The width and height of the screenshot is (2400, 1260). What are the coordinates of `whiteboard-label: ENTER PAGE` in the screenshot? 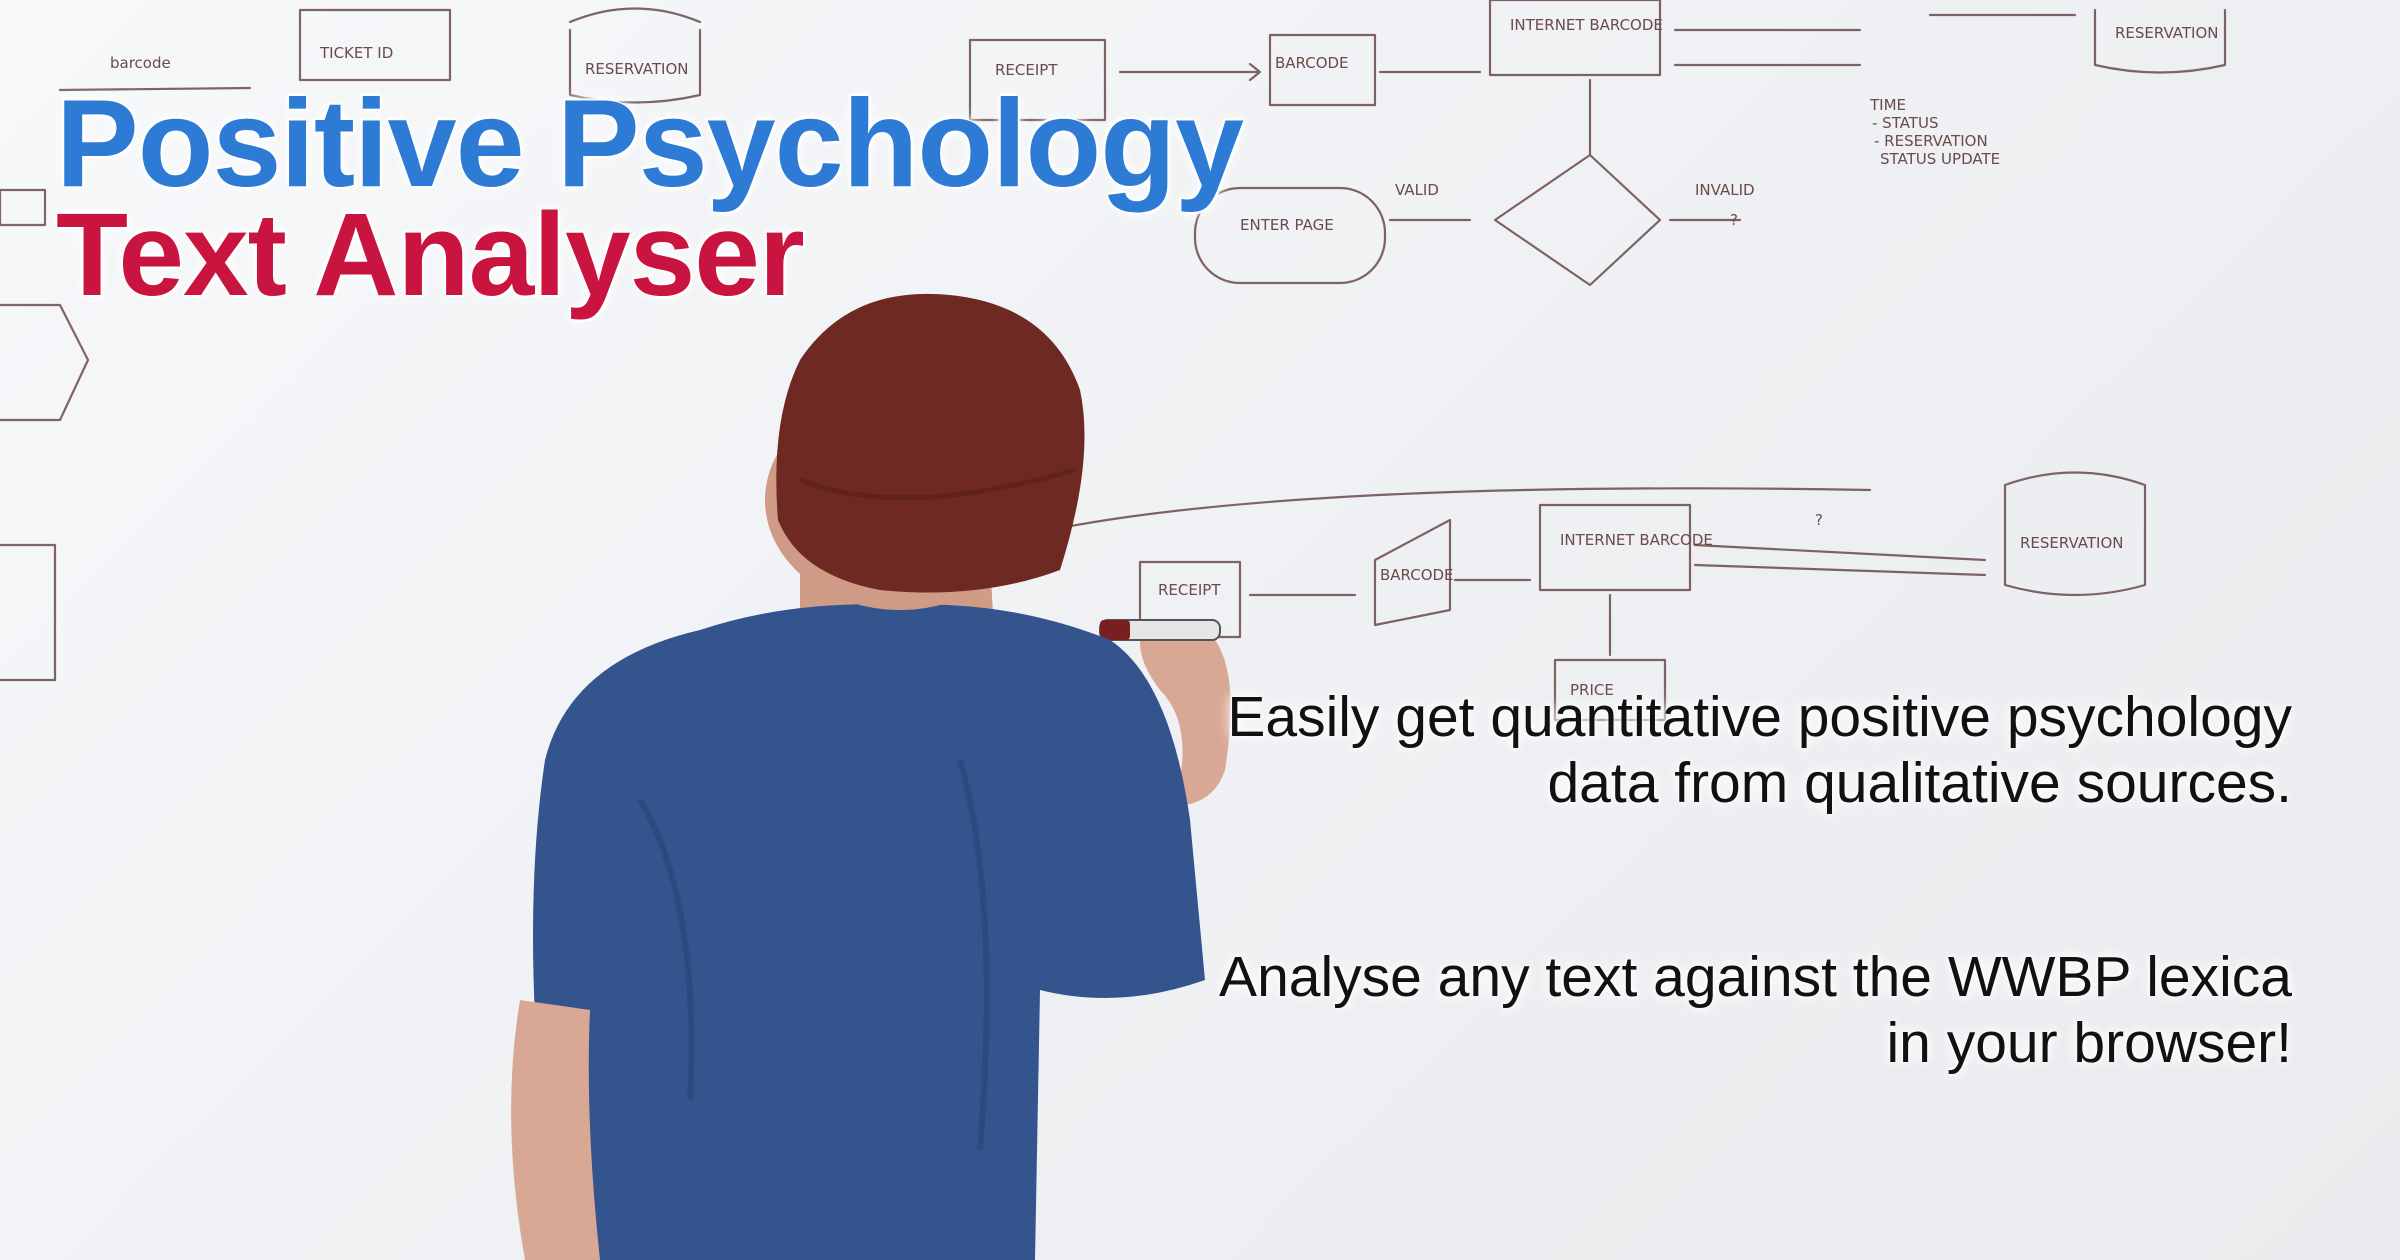 It's located at (1287, 225).